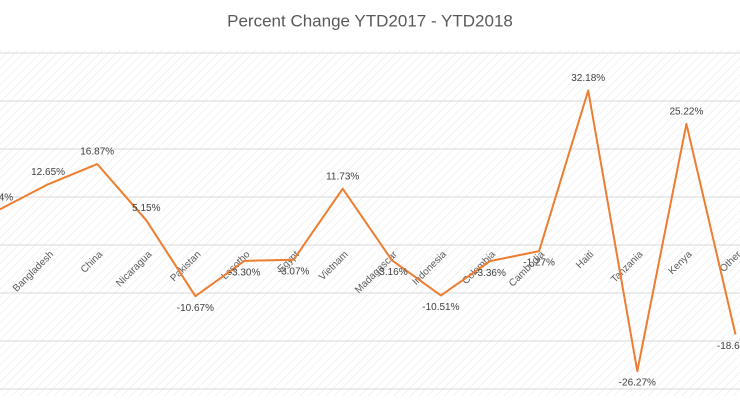 This screenshot has width=740, height=408. I want to click on data-label: 32.18%, so click(588, 78).